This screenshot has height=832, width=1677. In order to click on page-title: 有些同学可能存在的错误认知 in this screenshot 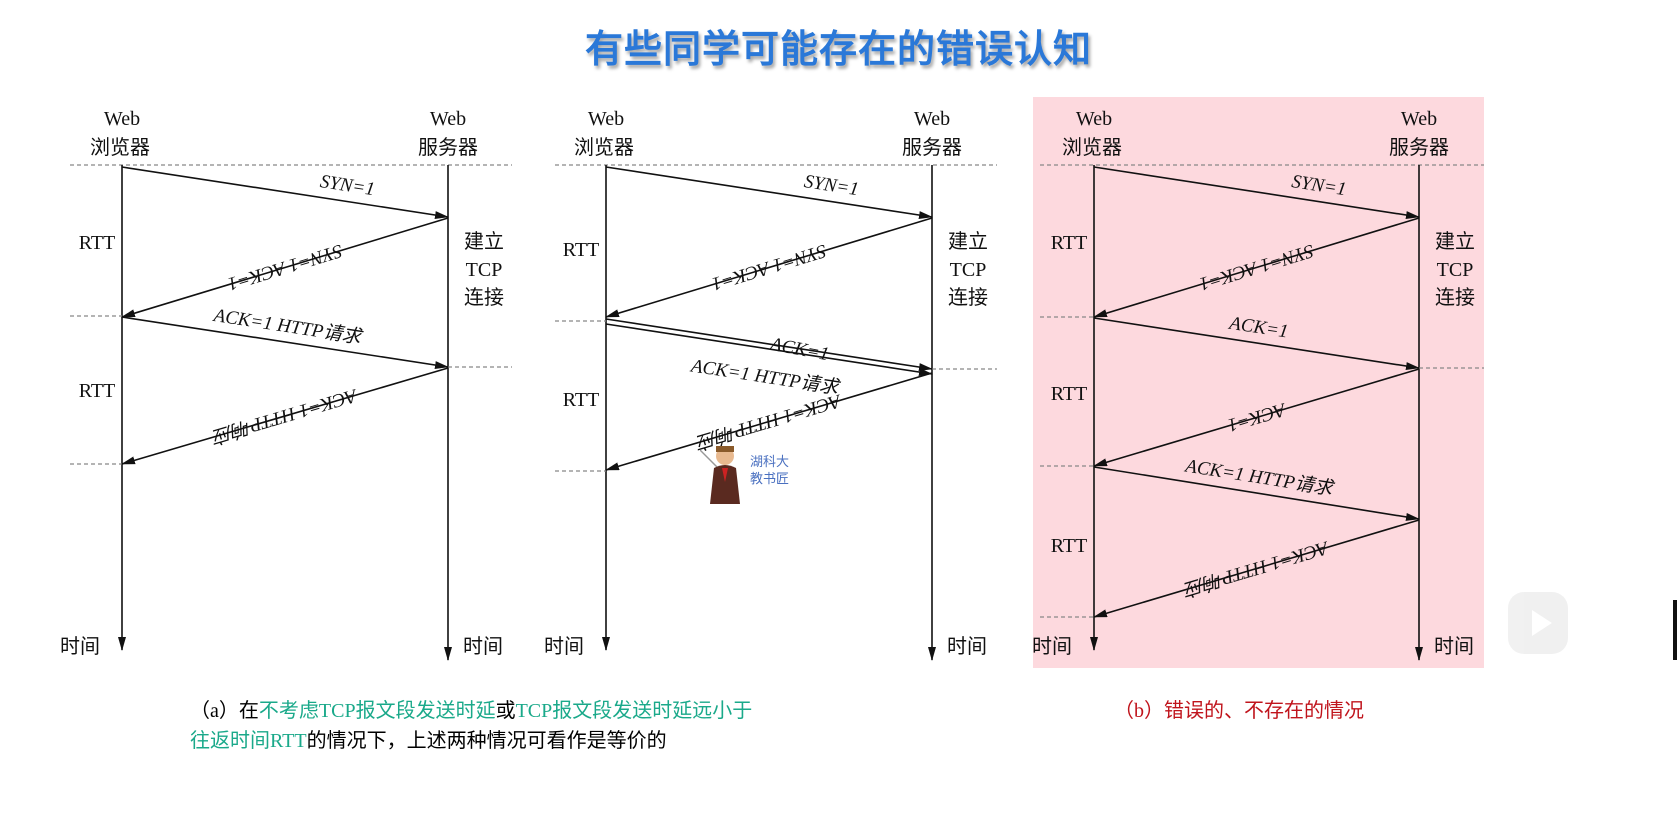, I will do `click(838, 49)`.